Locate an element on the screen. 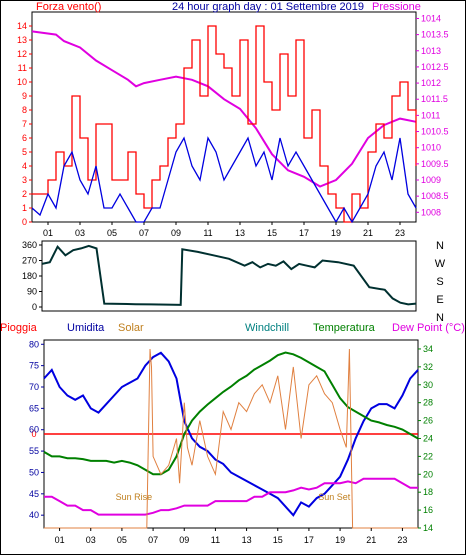  direction-tick-label: 180 is located at coordinates (29, 276).